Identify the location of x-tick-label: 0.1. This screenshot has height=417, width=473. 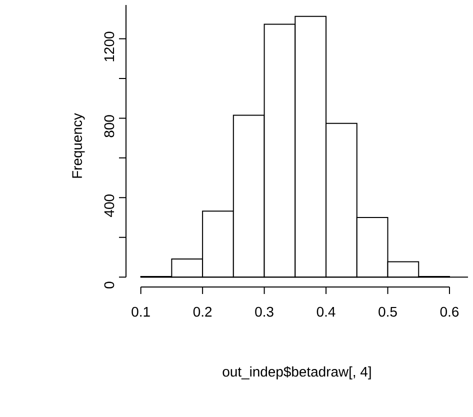
(141, 311).